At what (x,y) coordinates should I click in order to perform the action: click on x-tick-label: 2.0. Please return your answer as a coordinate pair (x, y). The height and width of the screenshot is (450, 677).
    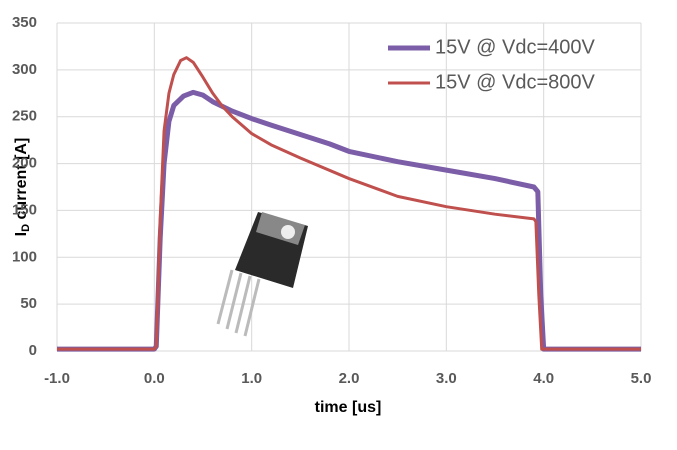
    Looking at the image, I should click on (349, 378).